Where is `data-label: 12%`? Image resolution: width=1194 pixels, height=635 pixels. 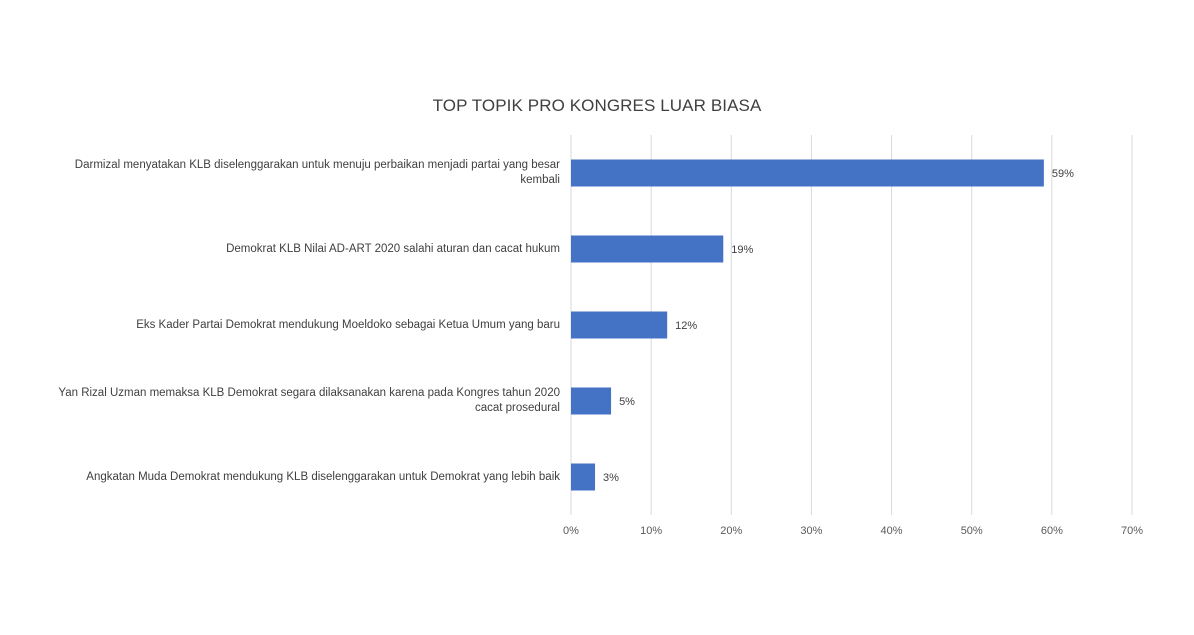
data-label: 12% is located at coordinates (686, 326).